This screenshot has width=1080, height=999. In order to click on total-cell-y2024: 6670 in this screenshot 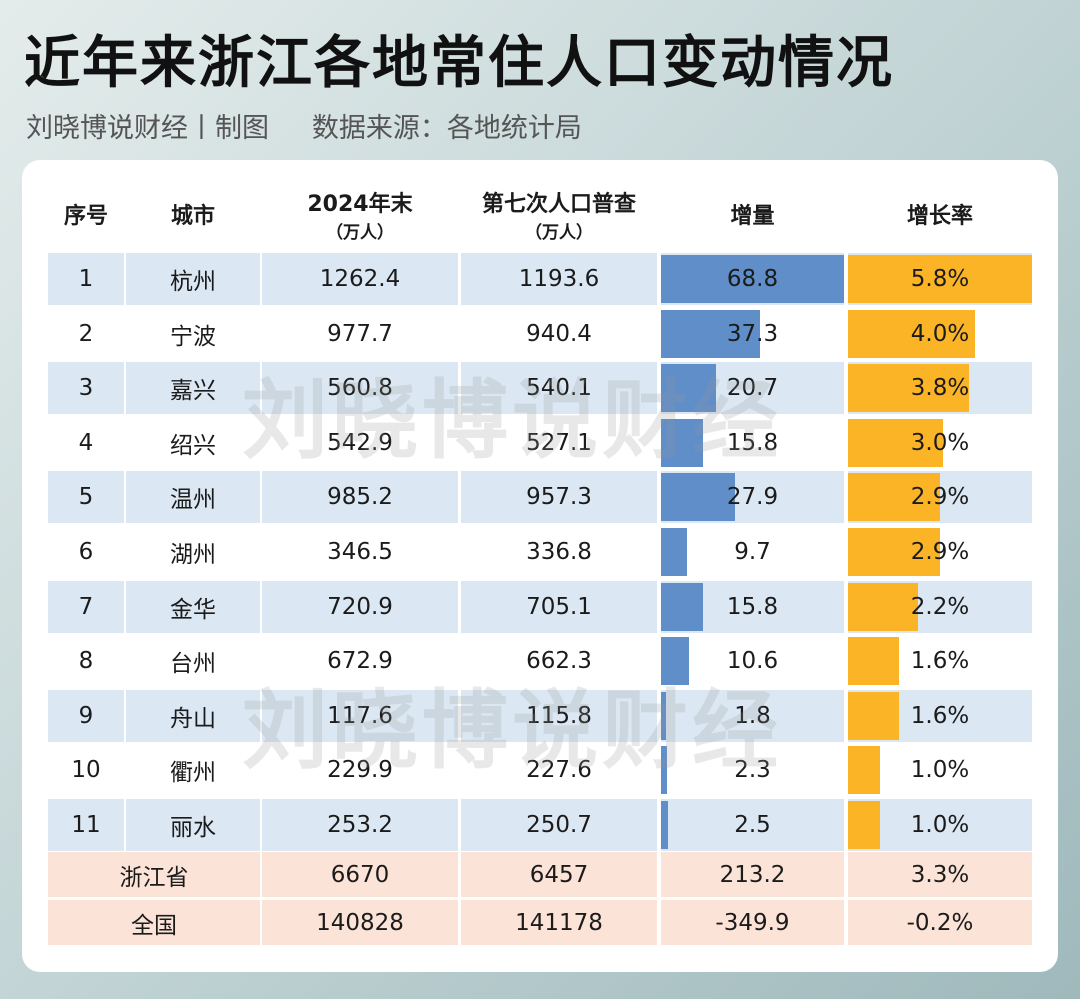, I will do `click(360, 874)`.